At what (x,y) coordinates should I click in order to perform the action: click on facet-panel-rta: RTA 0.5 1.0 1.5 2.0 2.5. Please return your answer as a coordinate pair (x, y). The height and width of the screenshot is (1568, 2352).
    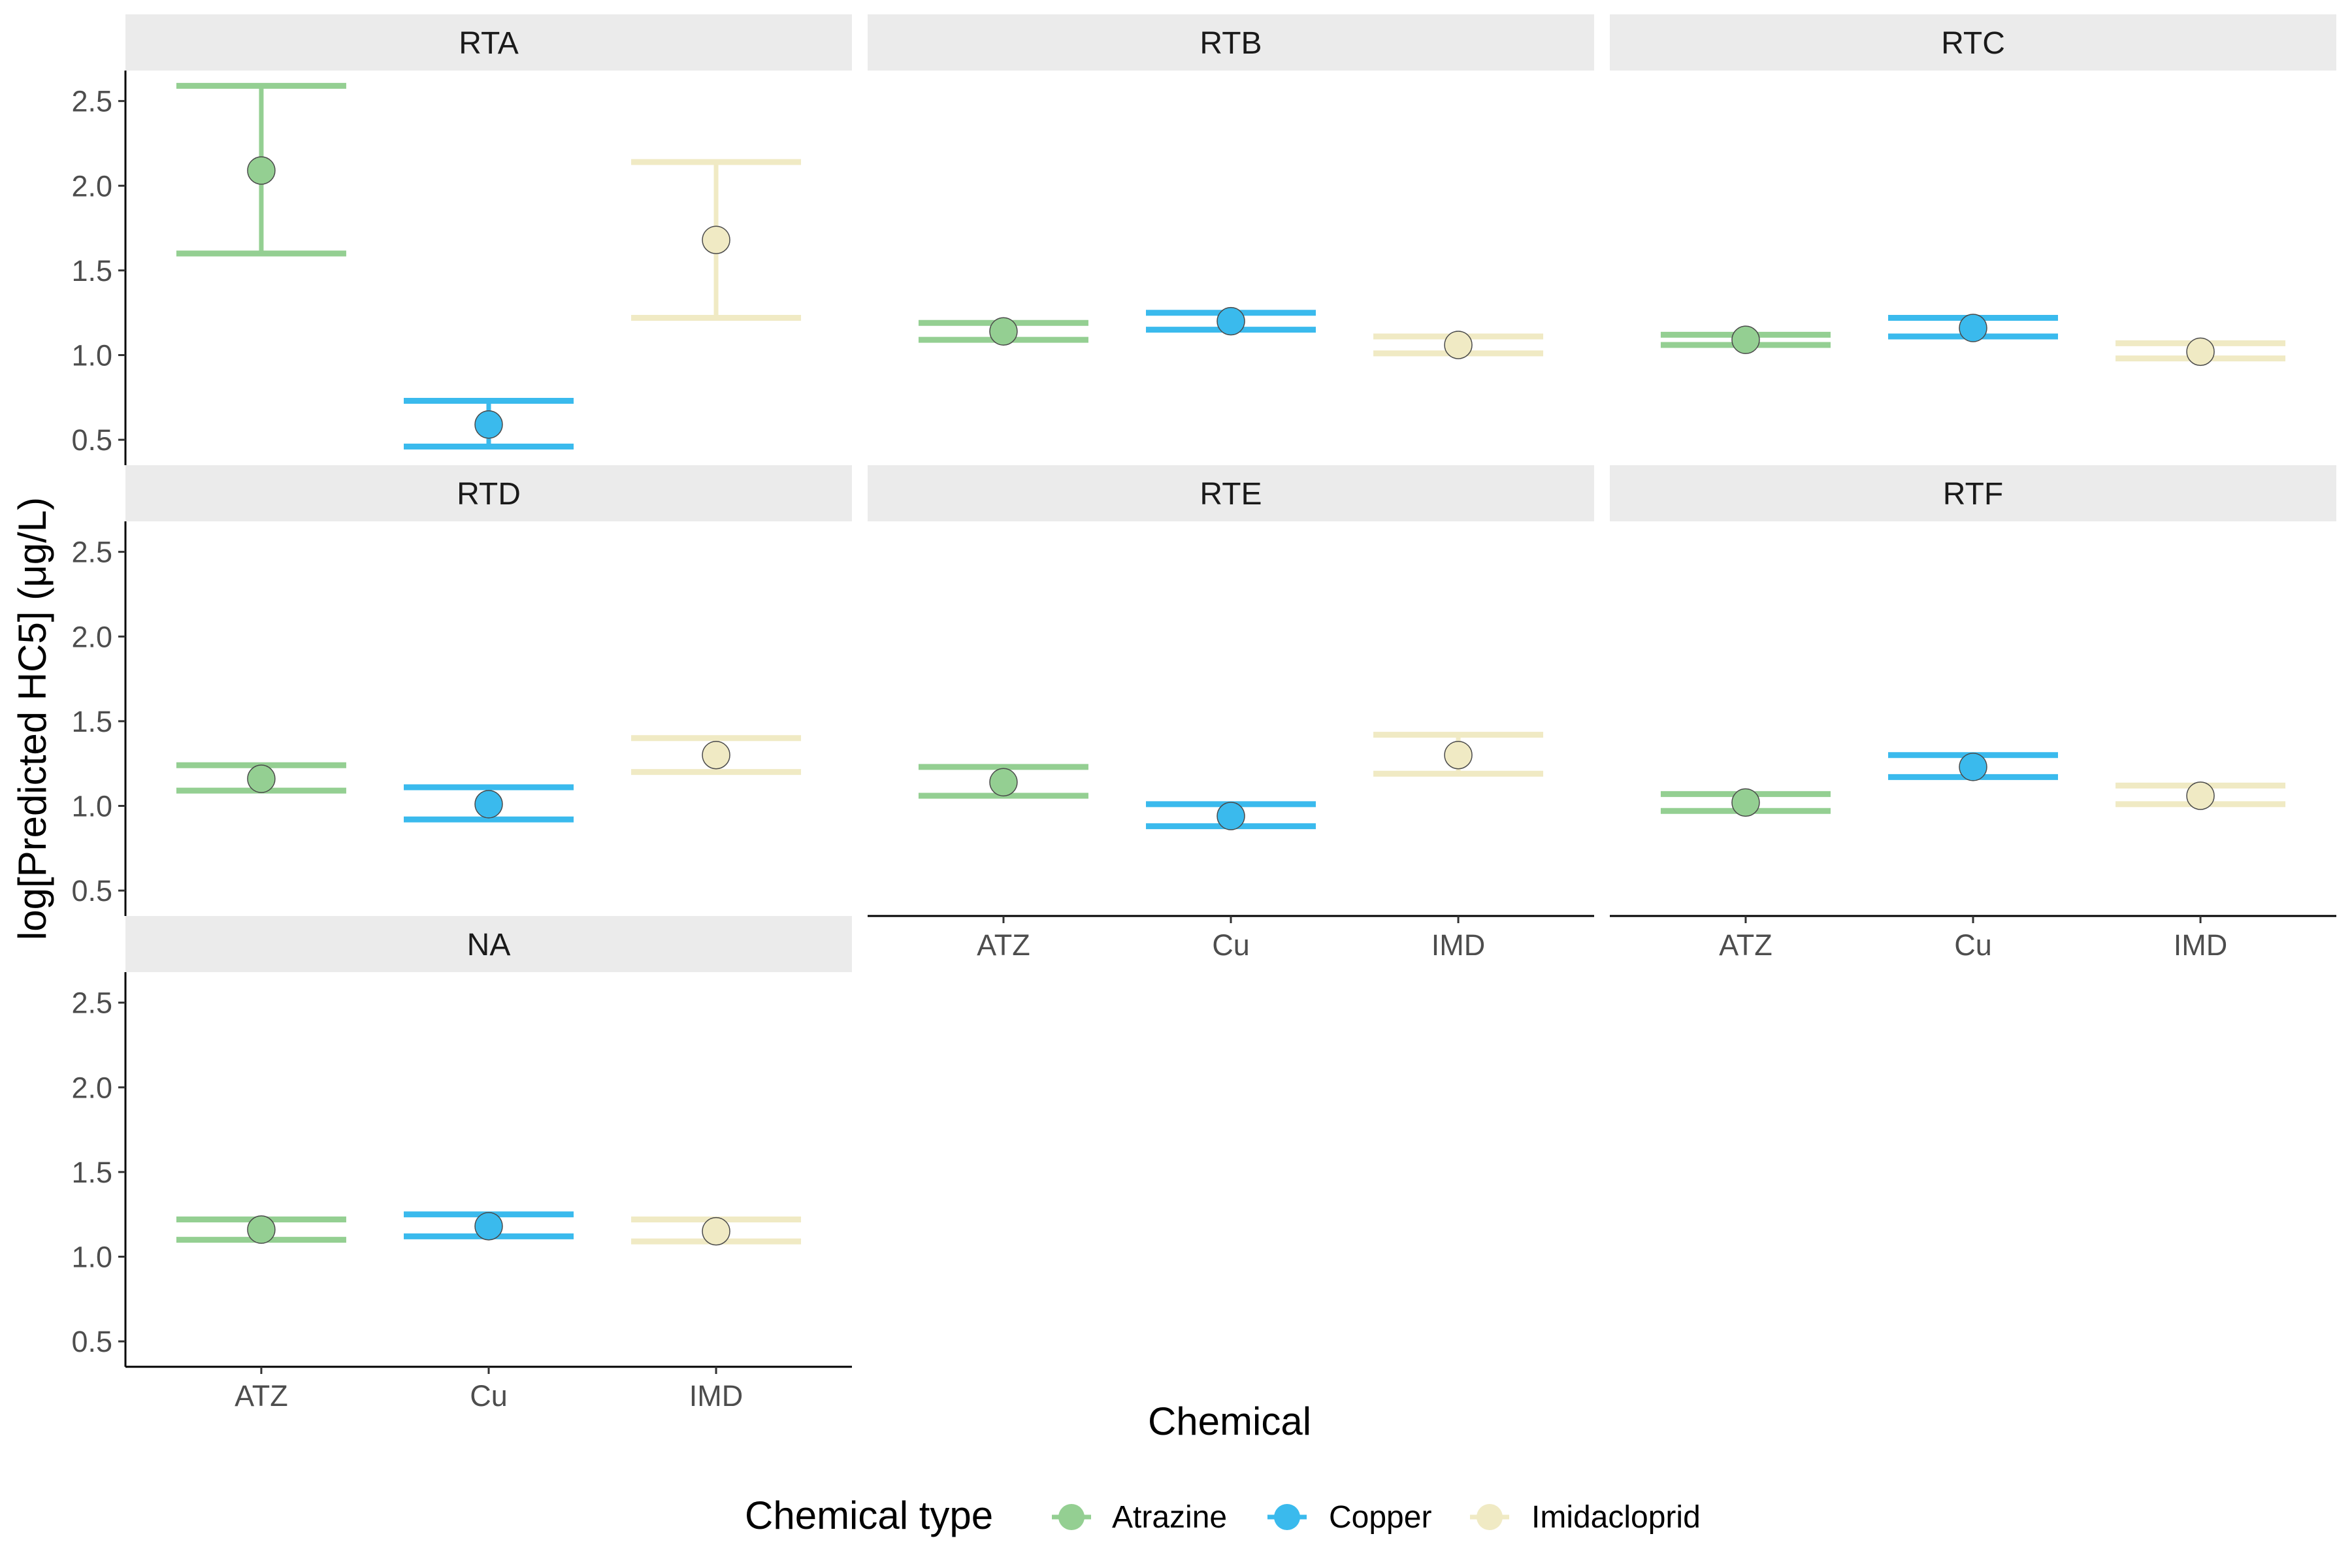
    Looking at the image, I should click on (461, 239).